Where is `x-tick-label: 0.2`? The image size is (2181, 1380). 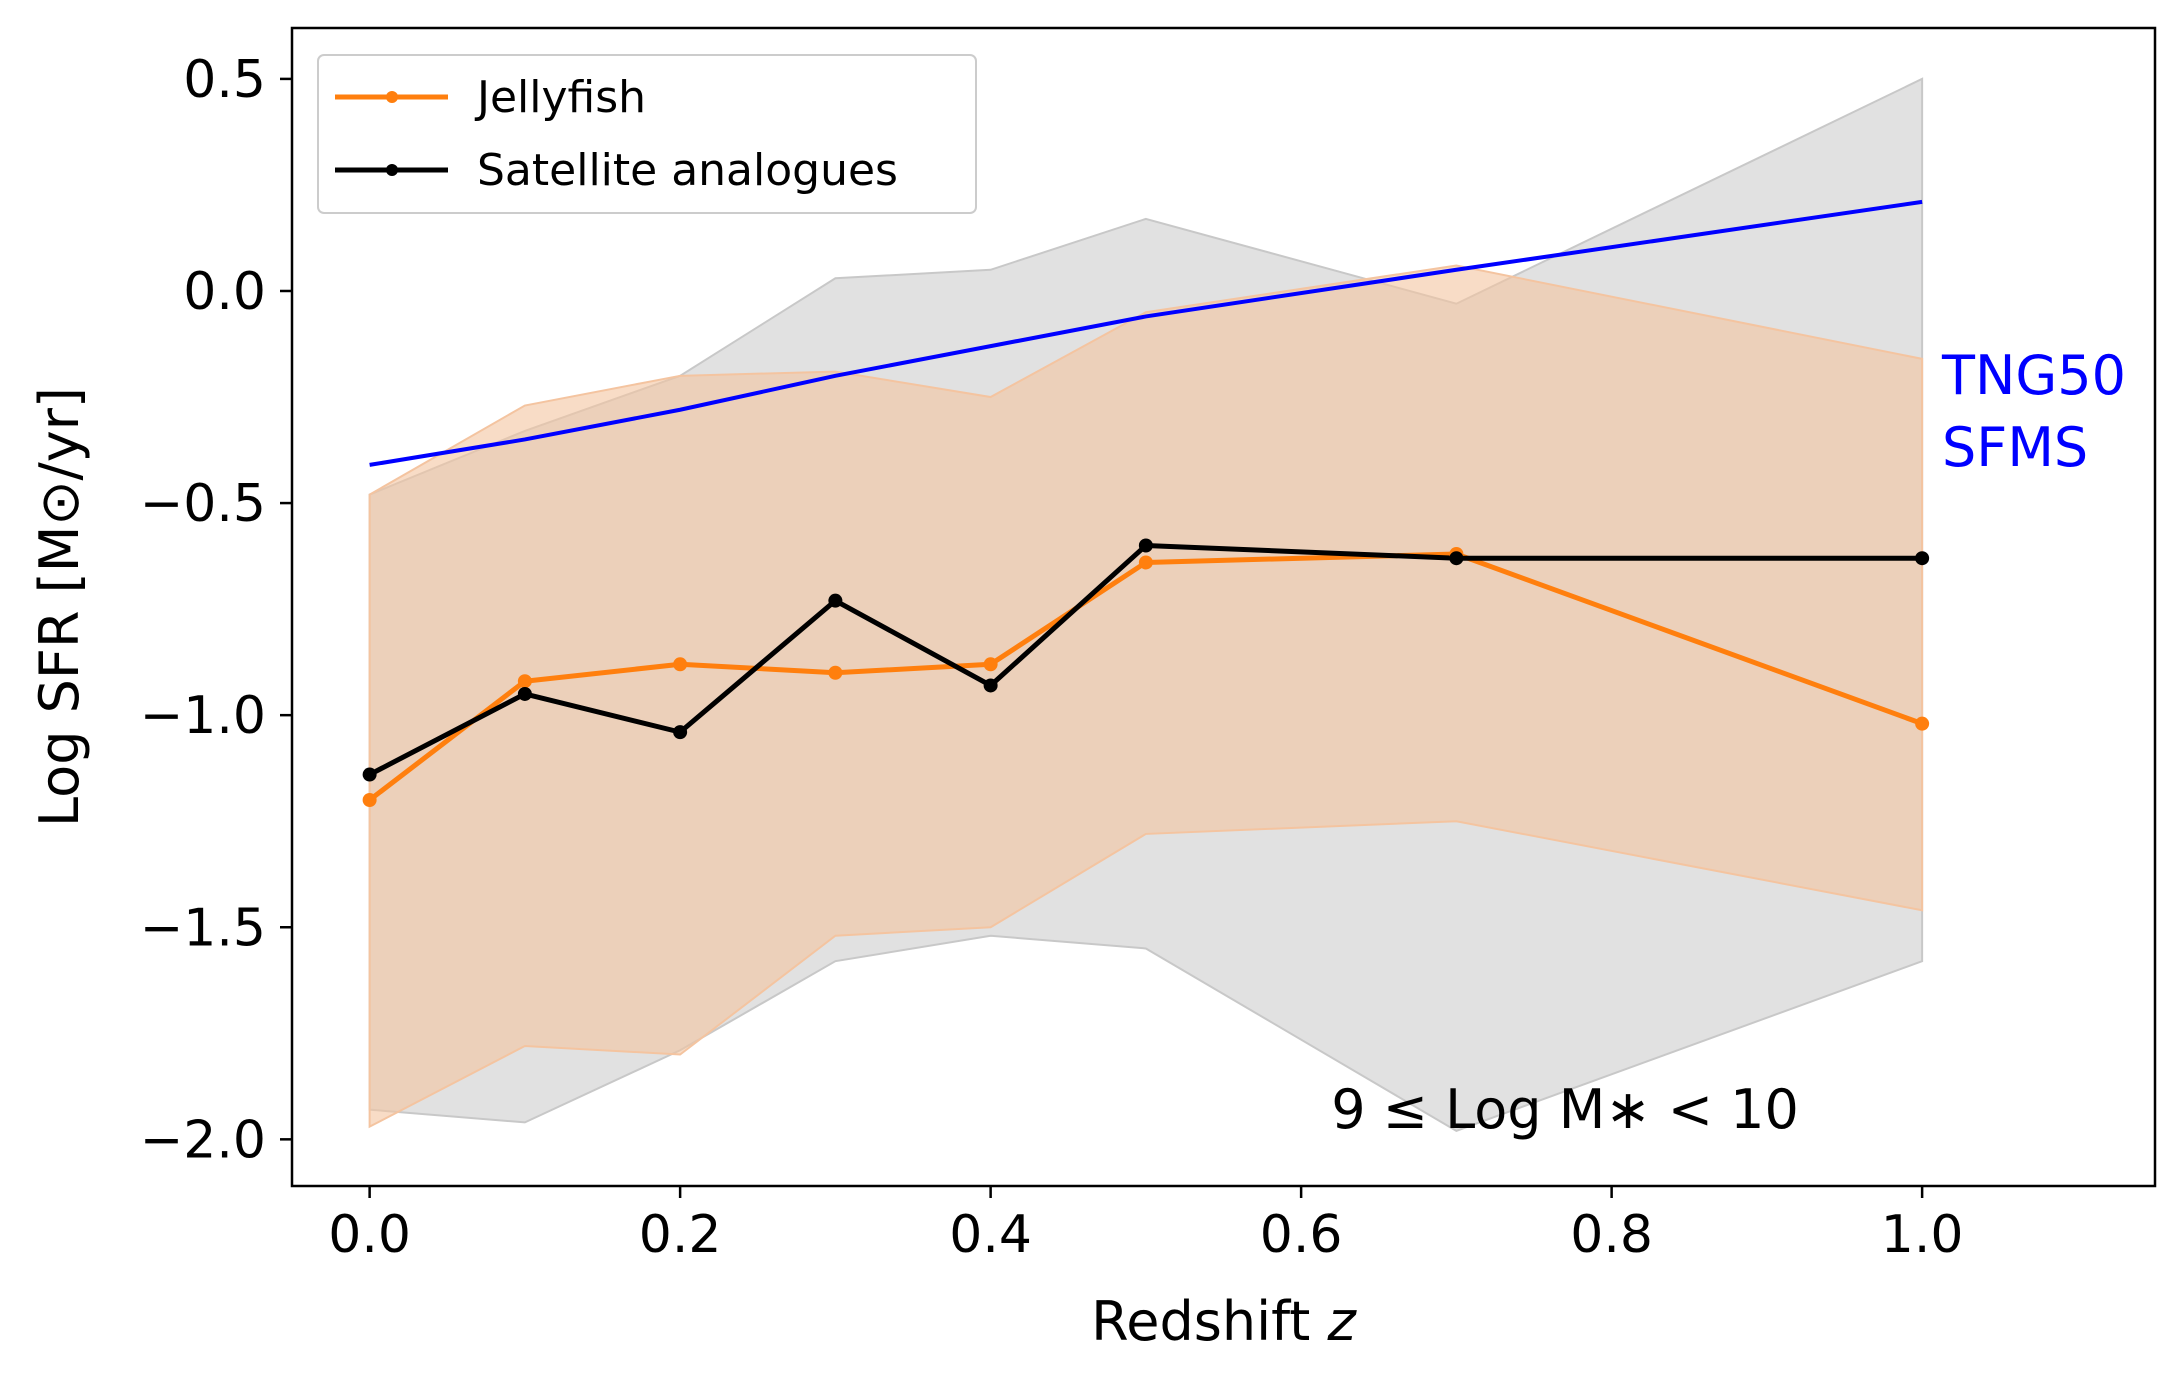
x-tick-label: 0.2 is located at coordinates (680, 1235).